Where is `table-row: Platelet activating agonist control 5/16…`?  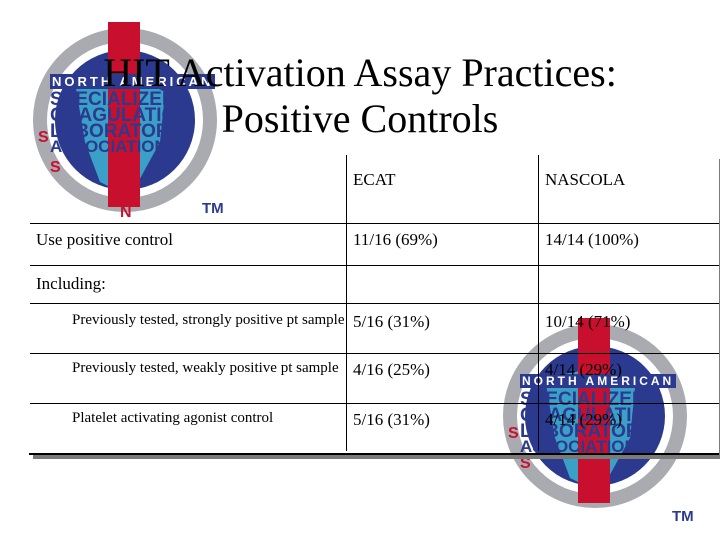 table-row: Platelet activating agonist control 5/16… is located at coordinates (374, 427).